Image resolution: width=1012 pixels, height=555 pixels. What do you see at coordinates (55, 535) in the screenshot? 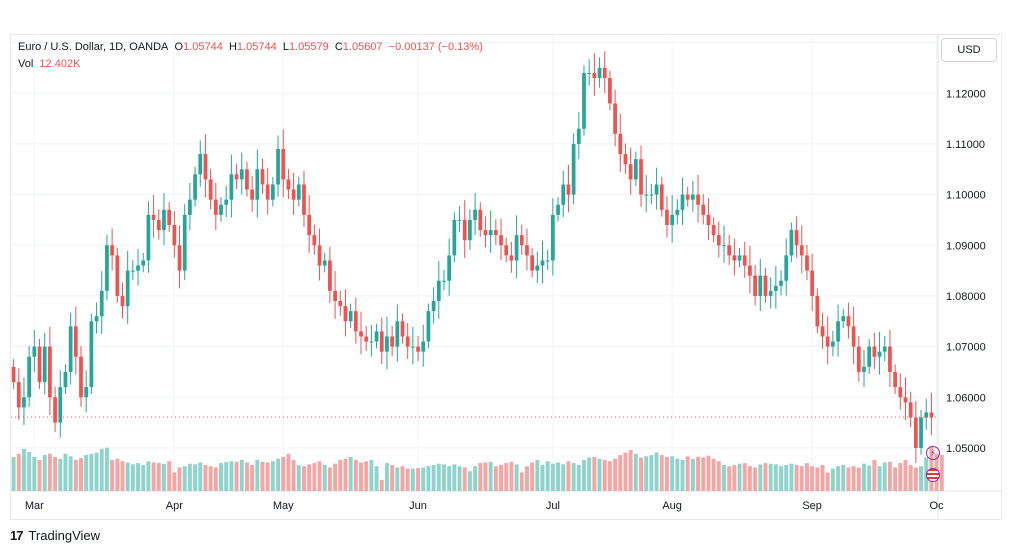
I see `tradingview-branding: 17 TradingView` at bounding box center [55, 535].